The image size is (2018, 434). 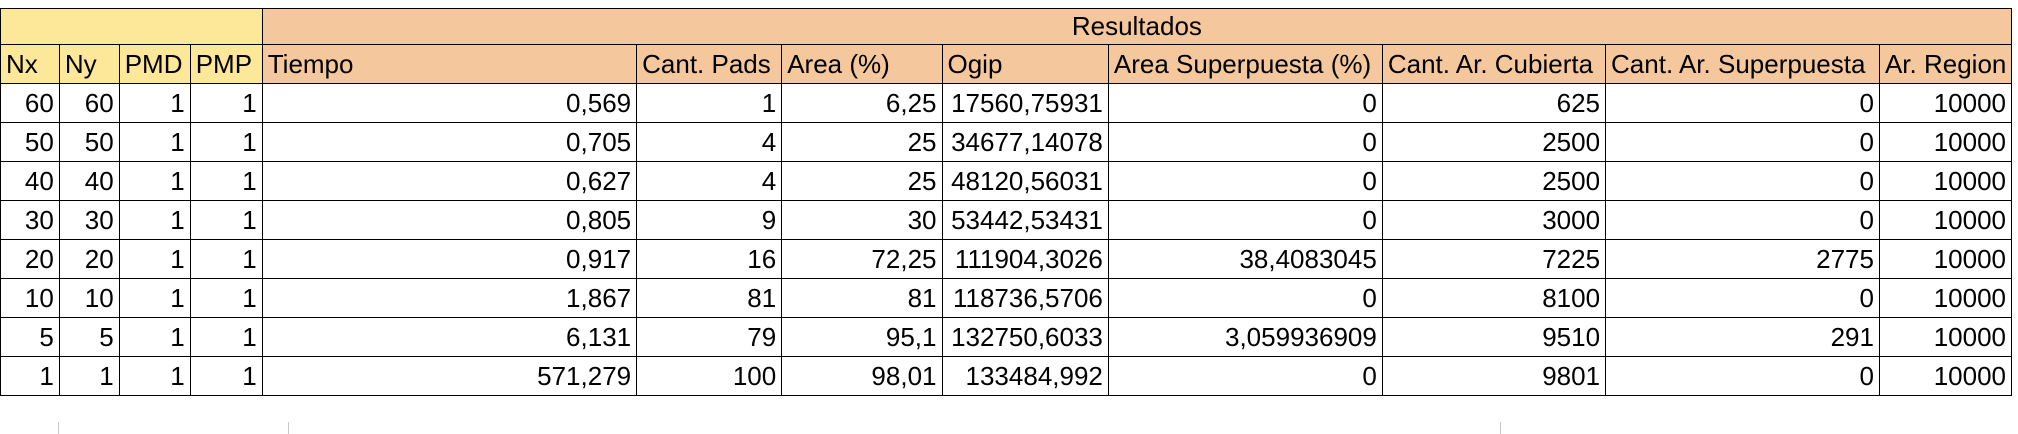 I want to click on table-cell: 111904,3026, so click(x=1025, y=259).